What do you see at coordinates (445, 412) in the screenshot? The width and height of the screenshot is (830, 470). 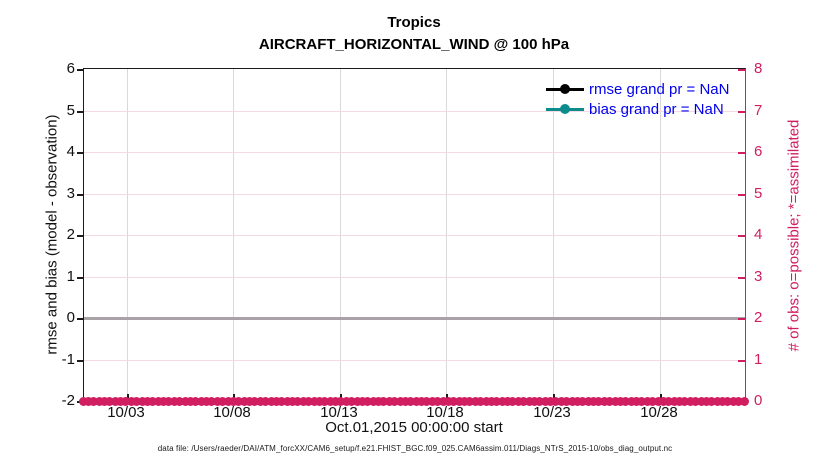 I see `x-tick-label: 10/18` at bounding box center [445, 412].